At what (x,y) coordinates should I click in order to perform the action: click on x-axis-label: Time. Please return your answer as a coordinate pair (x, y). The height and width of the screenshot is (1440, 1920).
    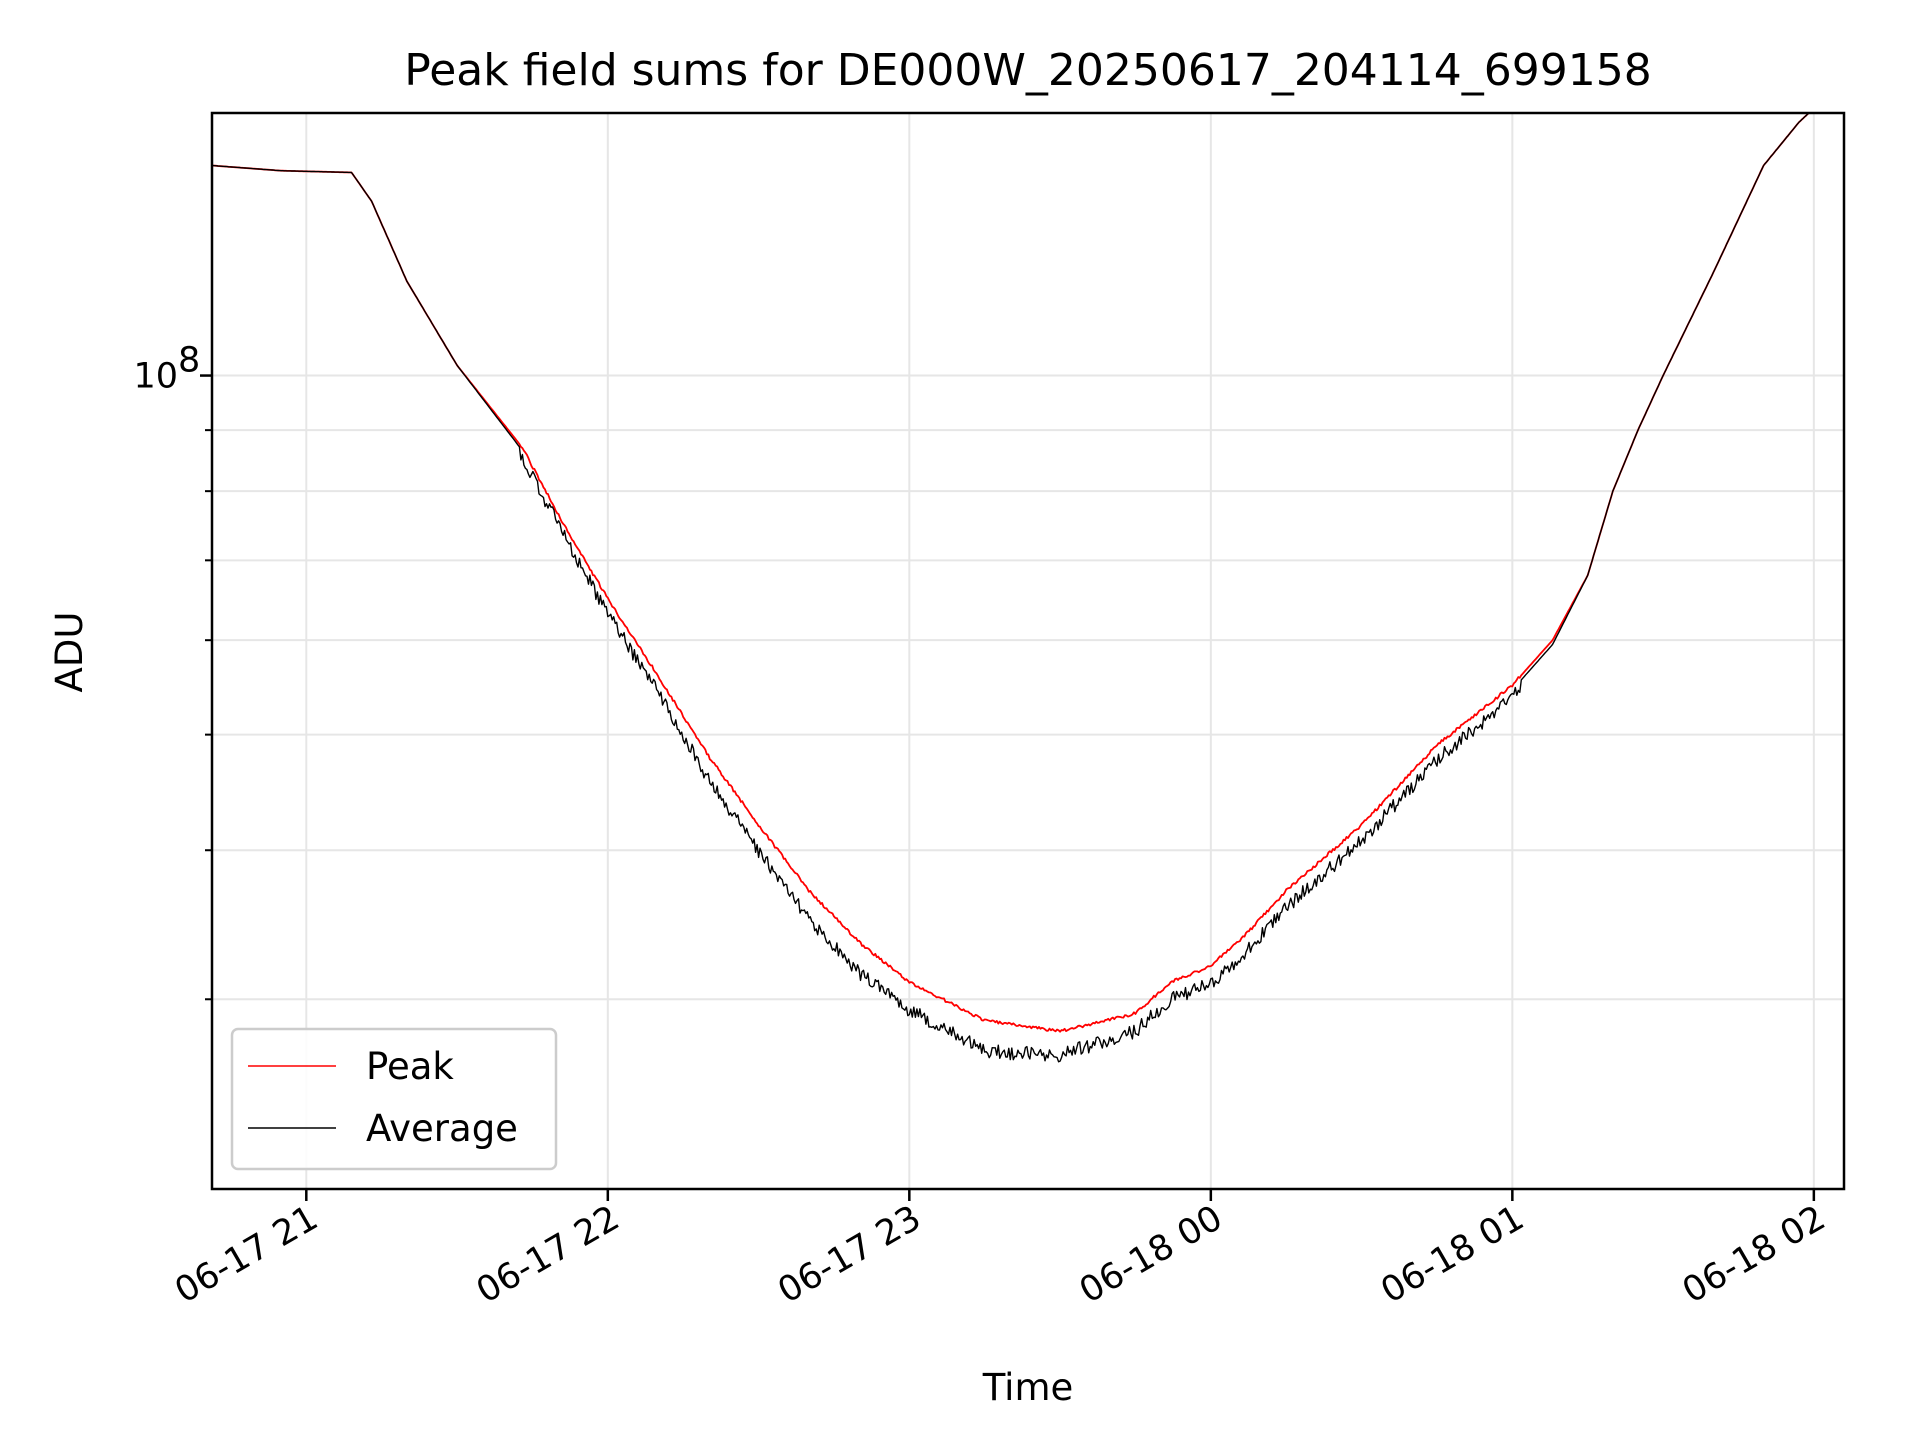
    Looking at the image, I should click on (1028, 1387).